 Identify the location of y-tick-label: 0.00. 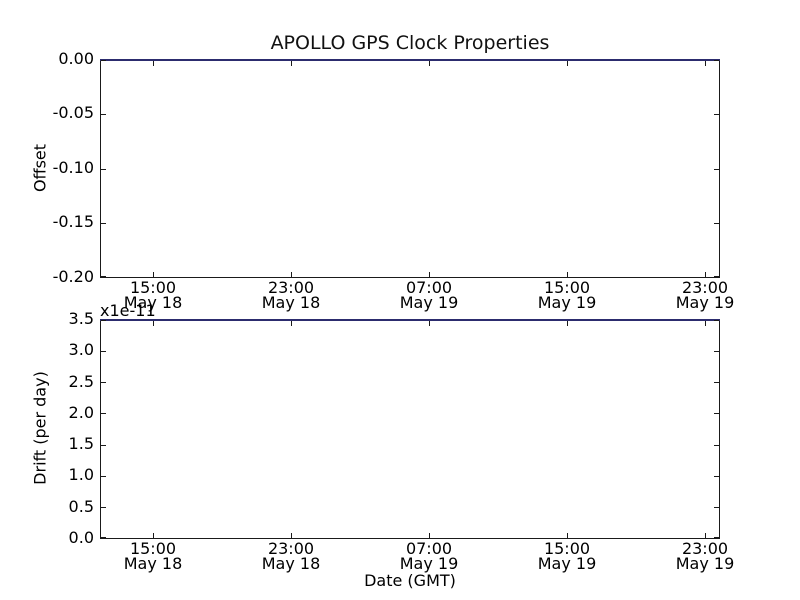
(76, 58).